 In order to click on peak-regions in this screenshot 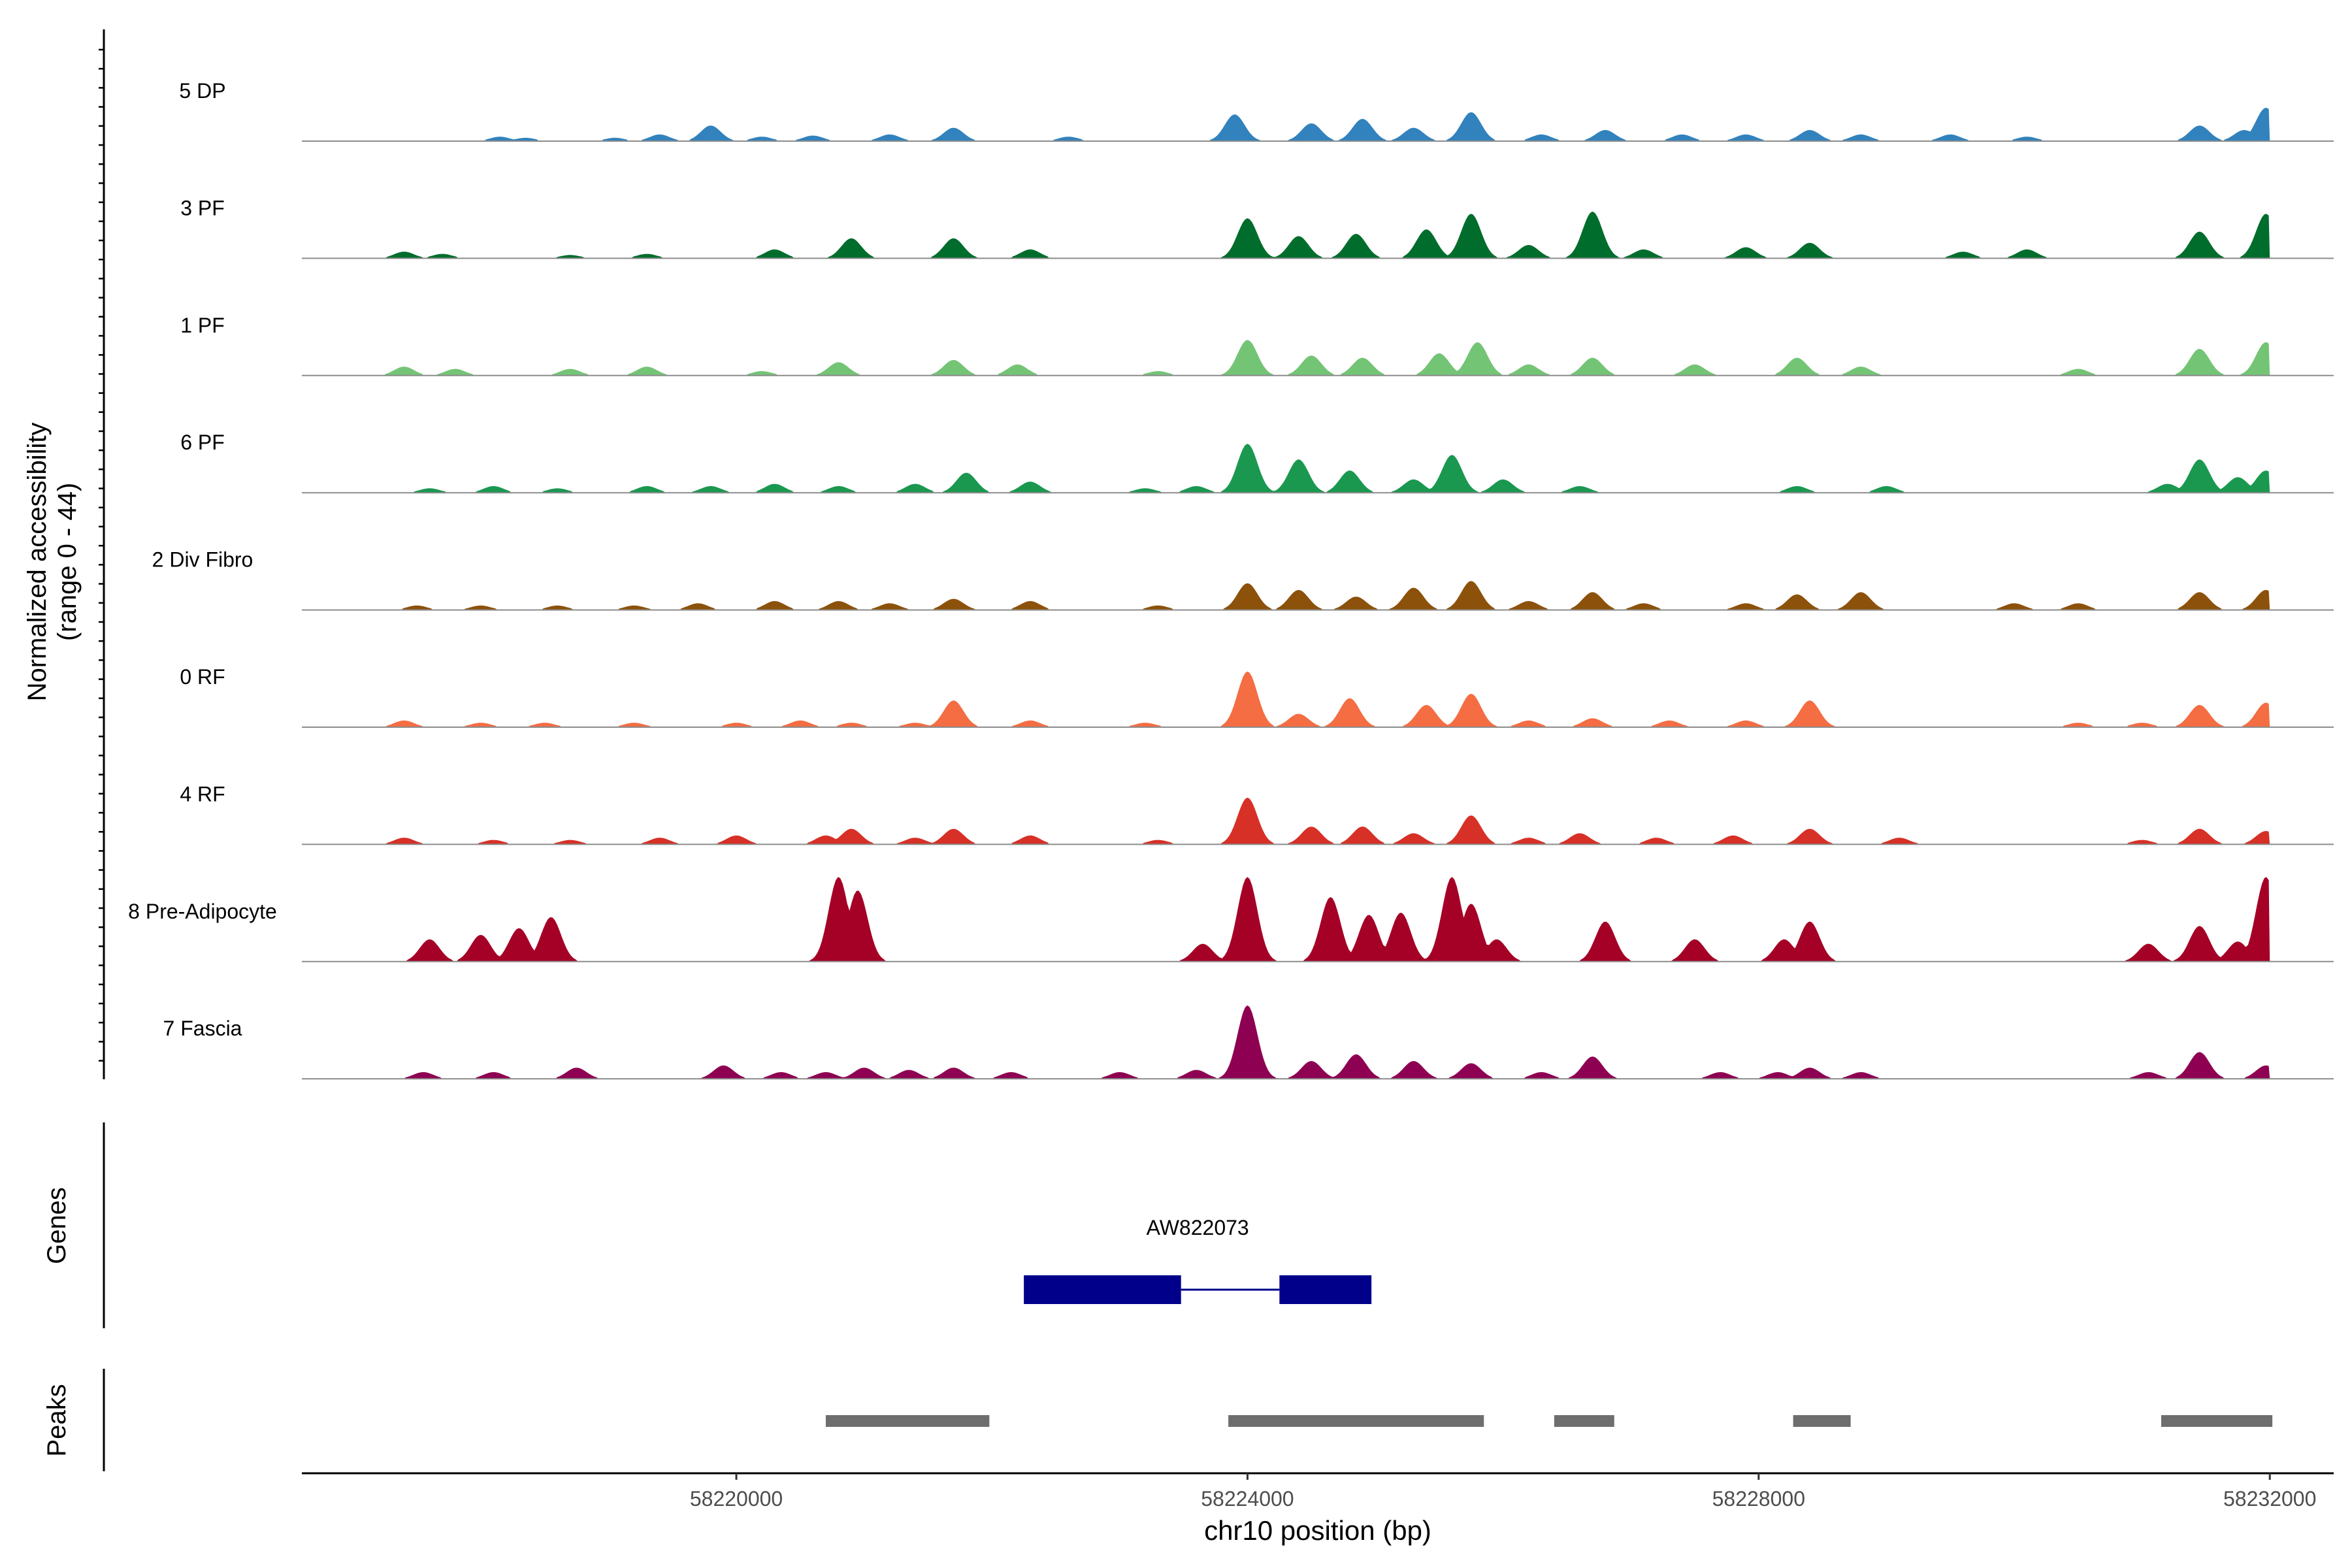, I will do `click(1549, 1421)`.